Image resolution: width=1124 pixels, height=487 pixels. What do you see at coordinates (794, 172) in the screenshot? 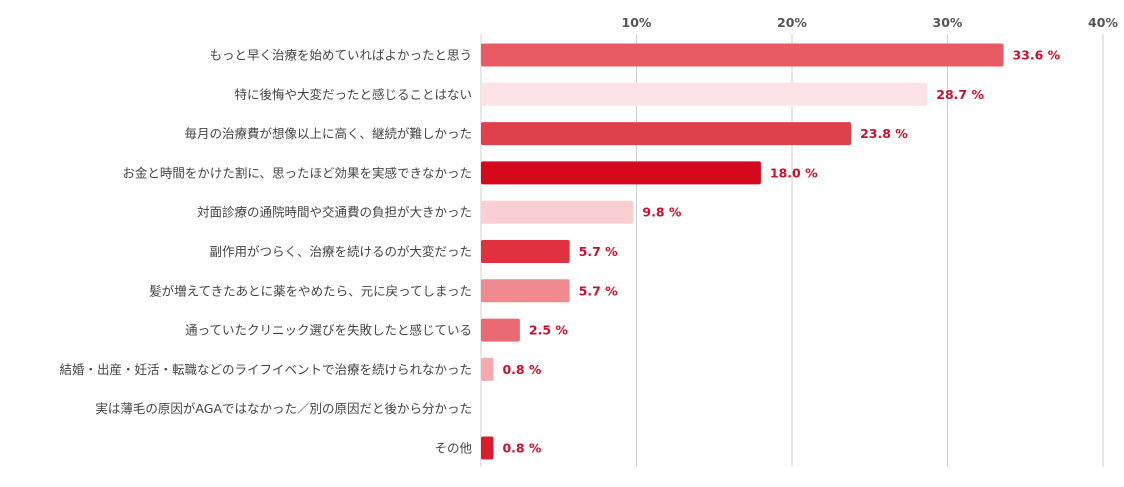
I see `value-label: 18.0 %` at bounding box center [794, 172].